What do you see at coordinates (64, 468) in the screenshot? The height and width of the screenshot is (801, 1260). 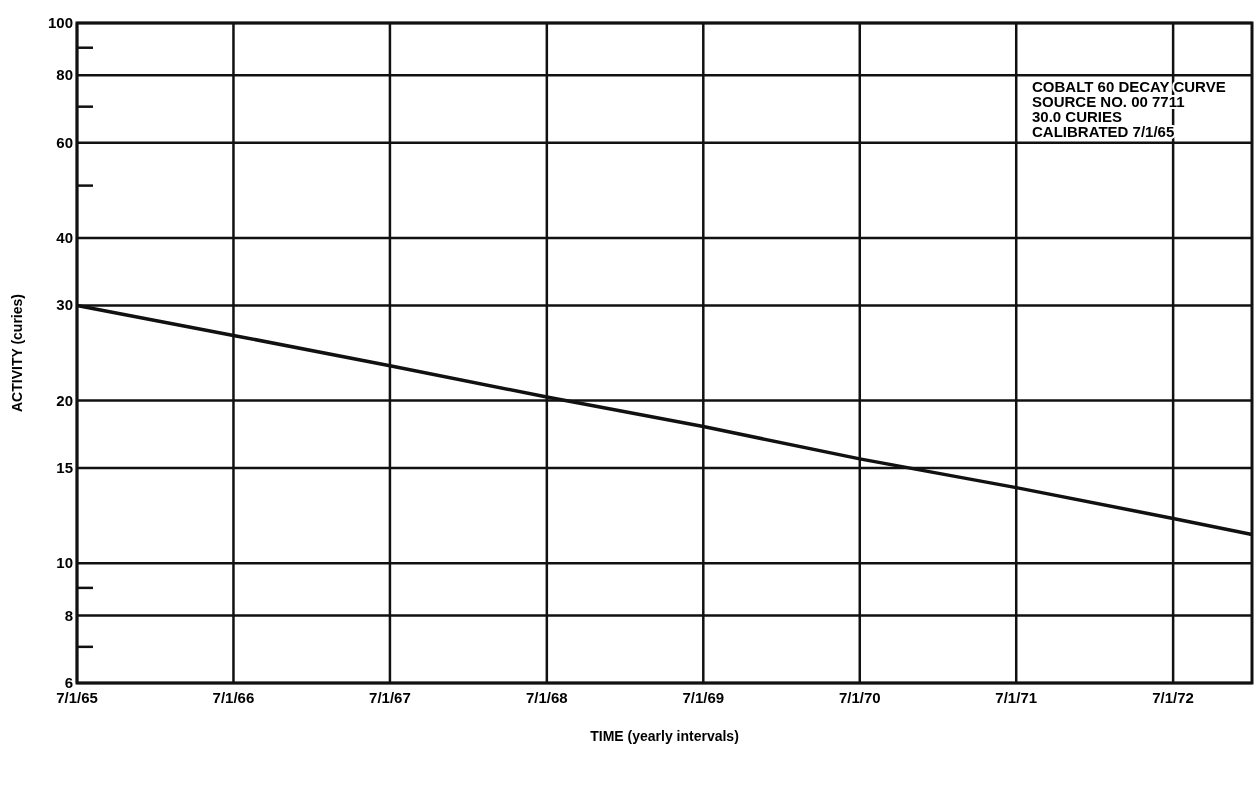 I see `y-tick-label: 15` at bounding box center [64, 468].